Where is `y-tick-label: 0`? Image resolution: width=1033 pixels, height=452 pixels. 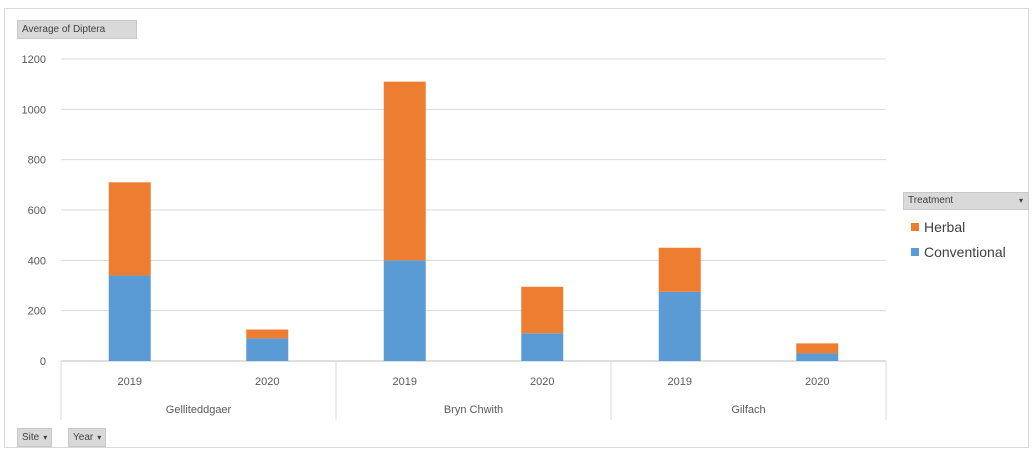 y-tick-label: 0 is located at coordinates (43, 362).